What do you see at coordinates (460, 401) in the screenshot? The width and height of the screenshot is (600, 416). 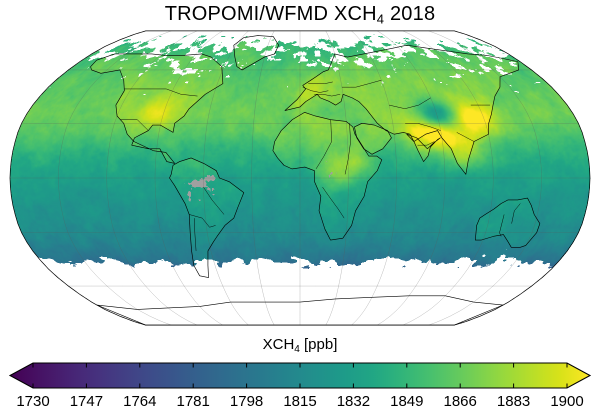 I see `colorbar-tick-label: 1866` at bounding box center [460, 401].